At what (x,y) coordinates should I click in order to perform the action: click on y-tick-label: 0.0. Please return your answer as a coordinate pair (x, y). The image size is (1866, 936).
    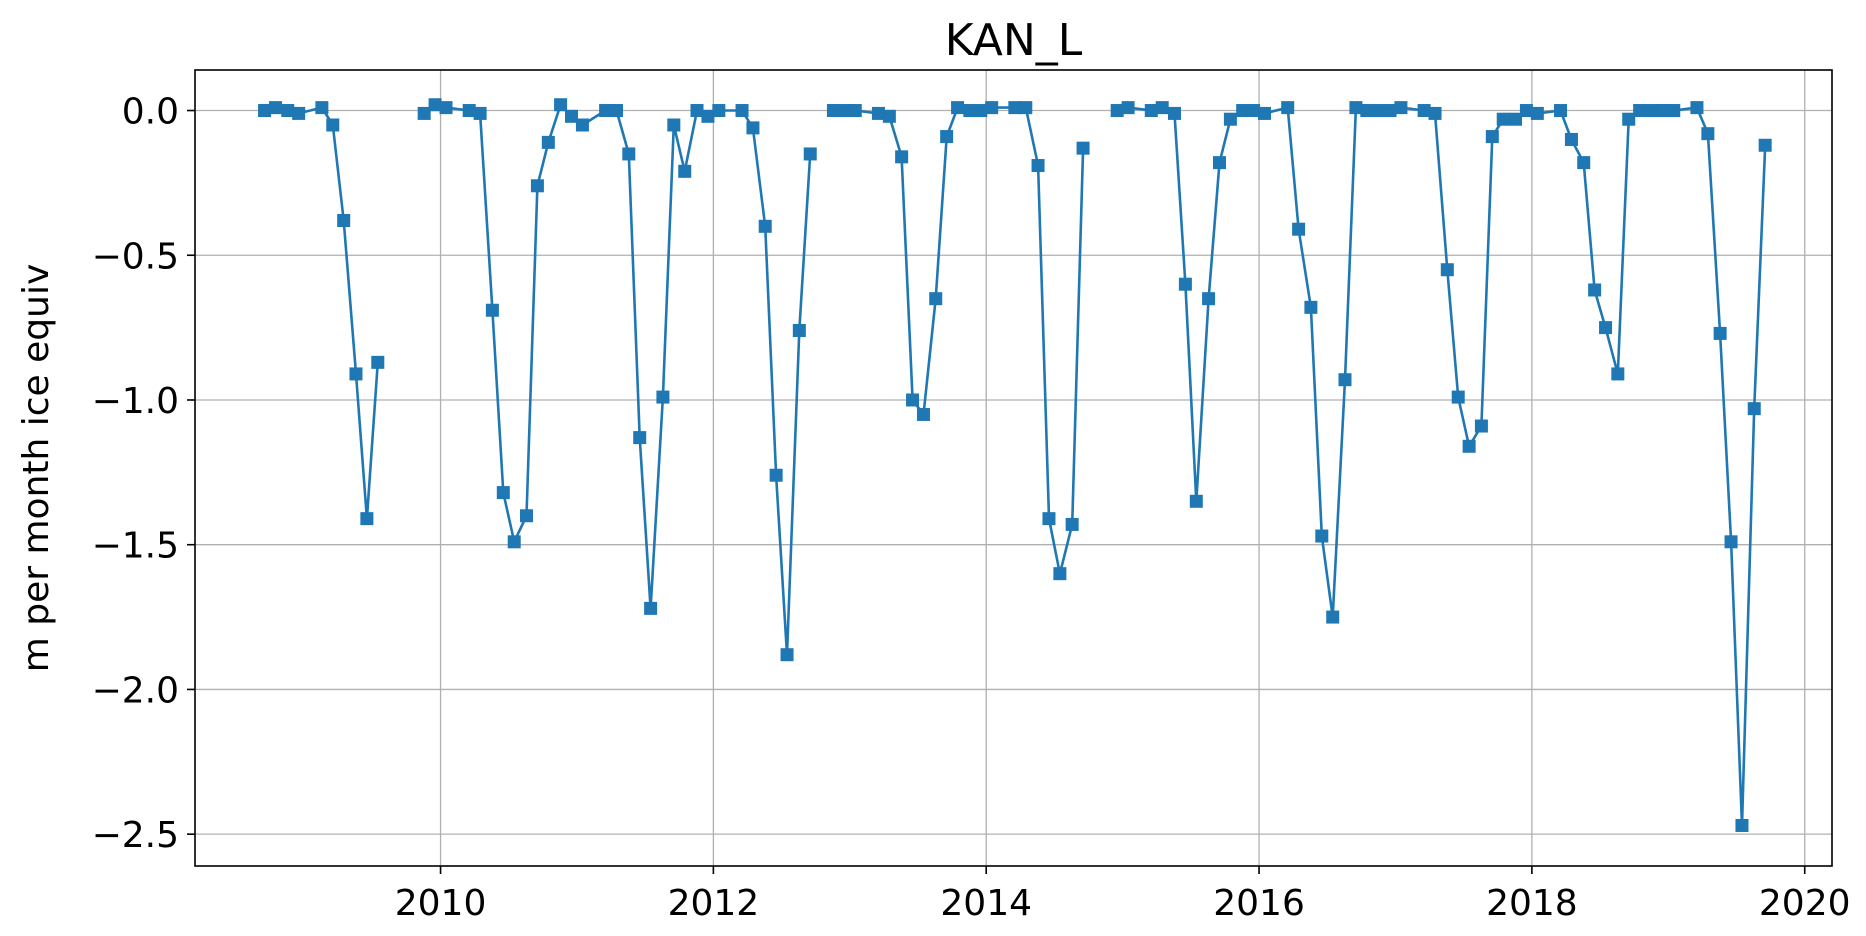
    Looking at the image, I should click on (150, 112).